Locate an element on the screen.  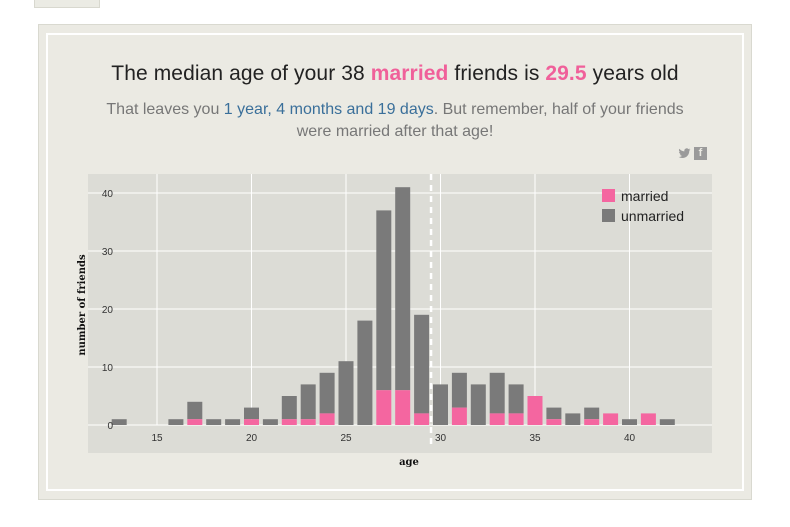
legend-label-married: married is located at coordinates (644, 196).